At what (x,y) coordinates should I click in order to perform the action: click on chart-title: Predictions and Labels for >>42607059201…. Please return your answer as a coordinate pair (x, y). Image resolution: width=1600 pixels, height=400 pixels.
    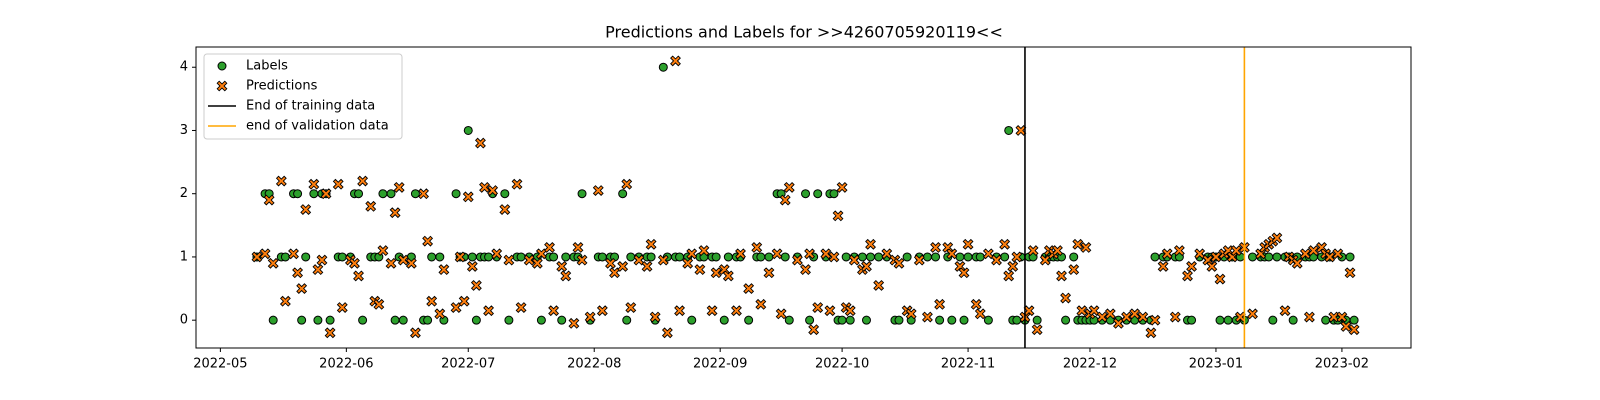
    Looking at the image, I should click on (804, 32).